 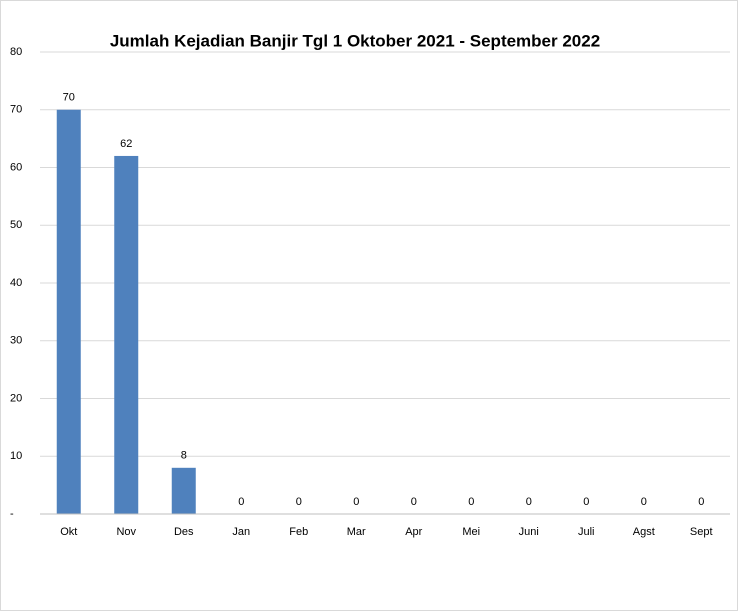 I want to click on x-tick-label: Mar, so click(x=356, y=532).